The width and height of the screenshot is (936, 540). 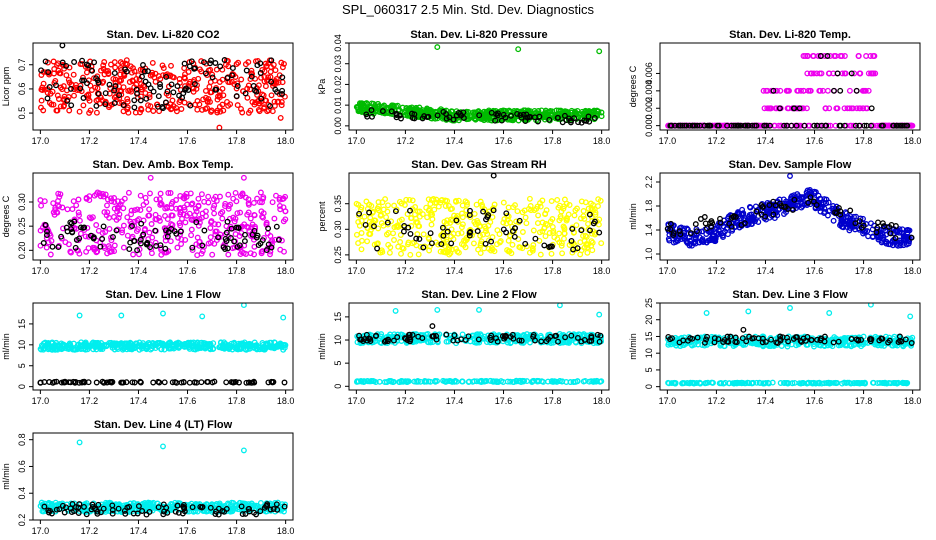 What do you see at coordinates (338, 126) in the screenshot?
I see `y-tick-label: 0.00` at bounding box center [338, 126].